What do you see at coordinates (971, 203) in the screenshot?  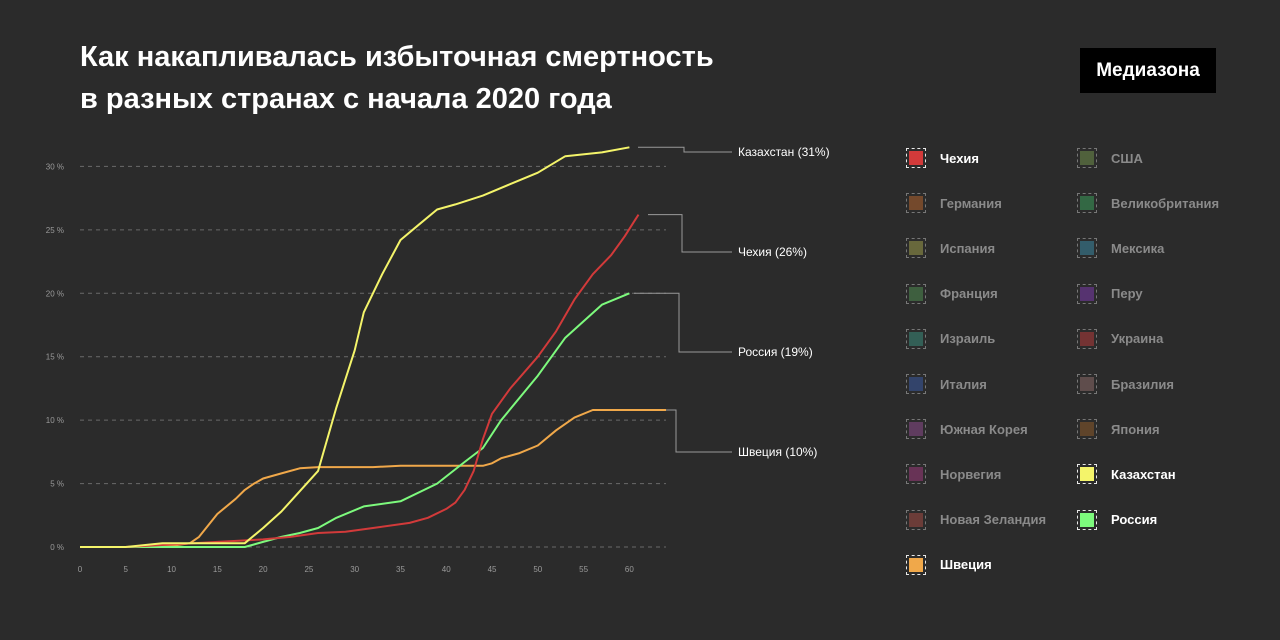 I see `legend-label: Германия` at bounding box center [971, 203].